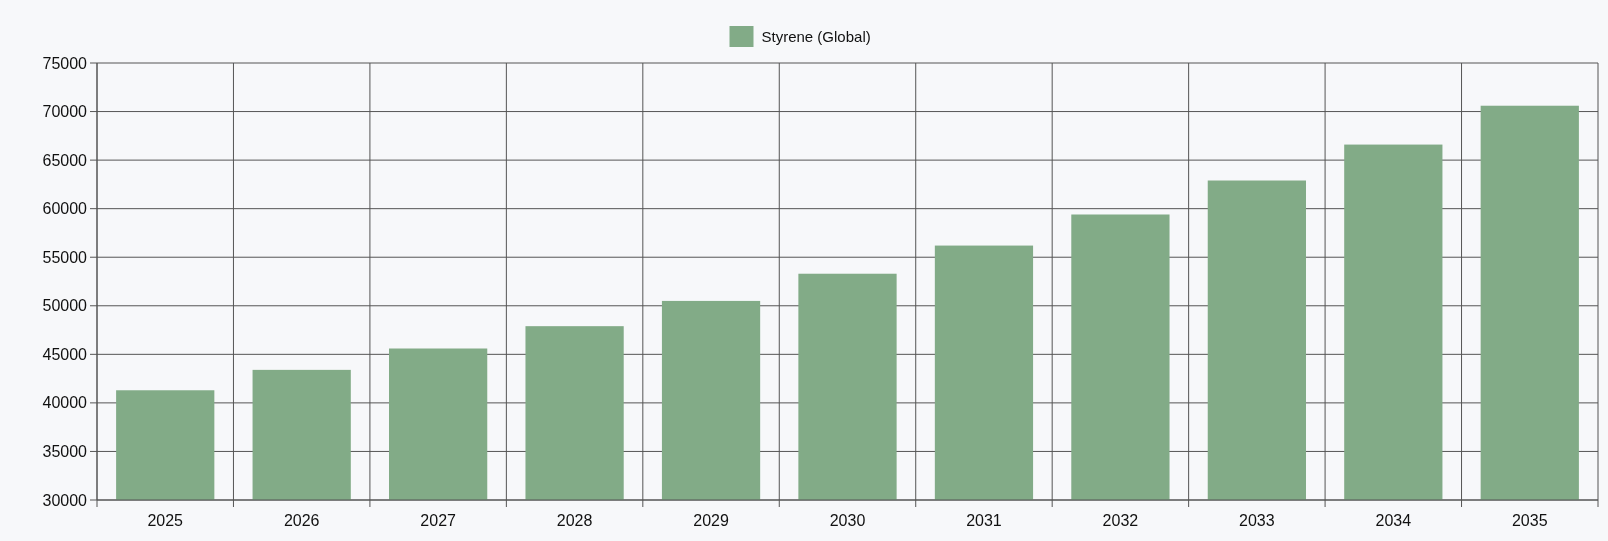 The height and width of the screenshot is (541, 1608). Describe the element at coordinates (165, 520) in the screenshot. I see `x-tick-label: 2025` at that location.